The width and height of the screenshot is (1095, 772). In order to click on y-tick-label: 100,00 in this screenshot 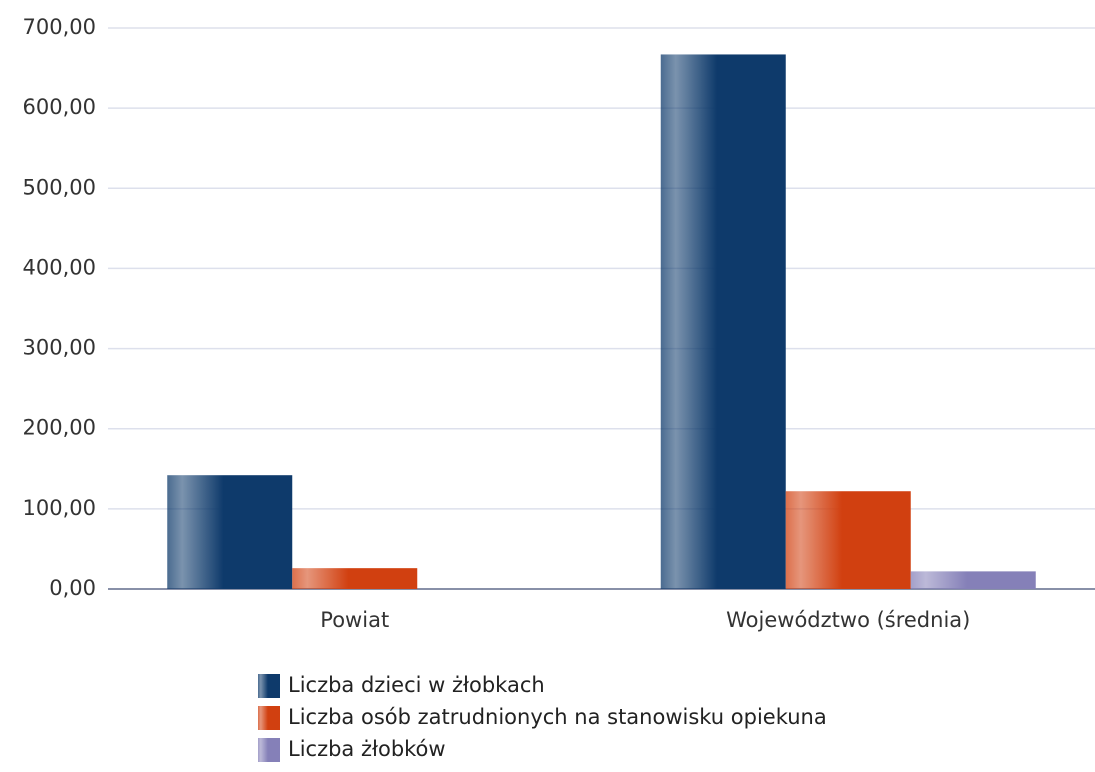, I will do `click(59, 508)`.